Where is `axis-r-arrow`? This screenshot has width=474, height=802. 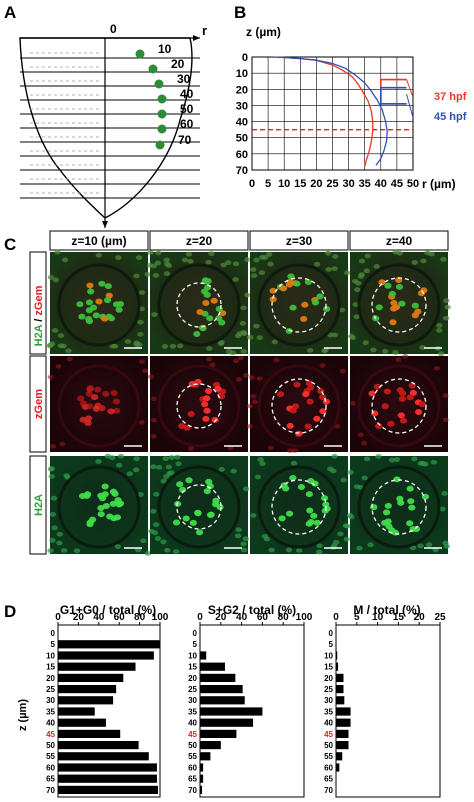 axis-r-arrow is located at coordinates (196, 38).